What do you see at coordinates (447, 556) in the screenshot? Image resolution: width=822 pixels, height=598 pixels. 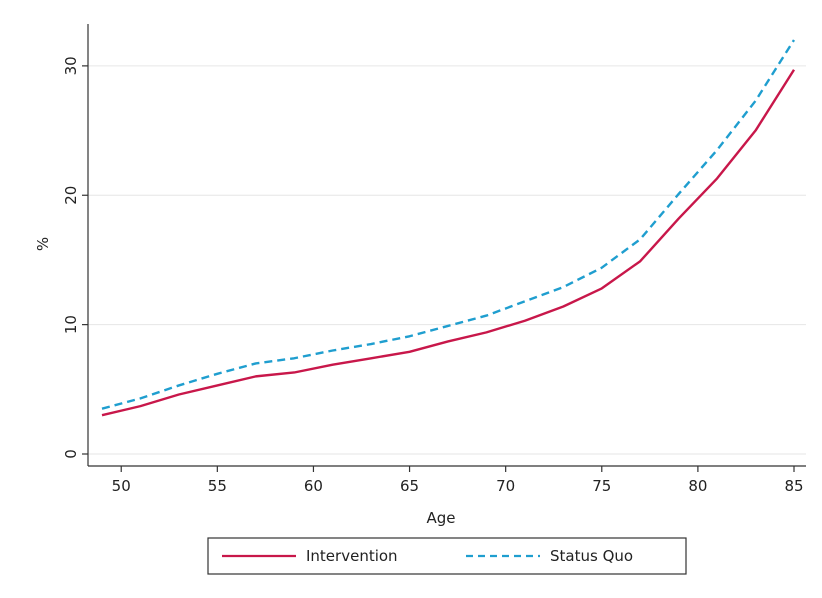 I see `legend: Intervention Status Quo` at bounding box center [447, 556].